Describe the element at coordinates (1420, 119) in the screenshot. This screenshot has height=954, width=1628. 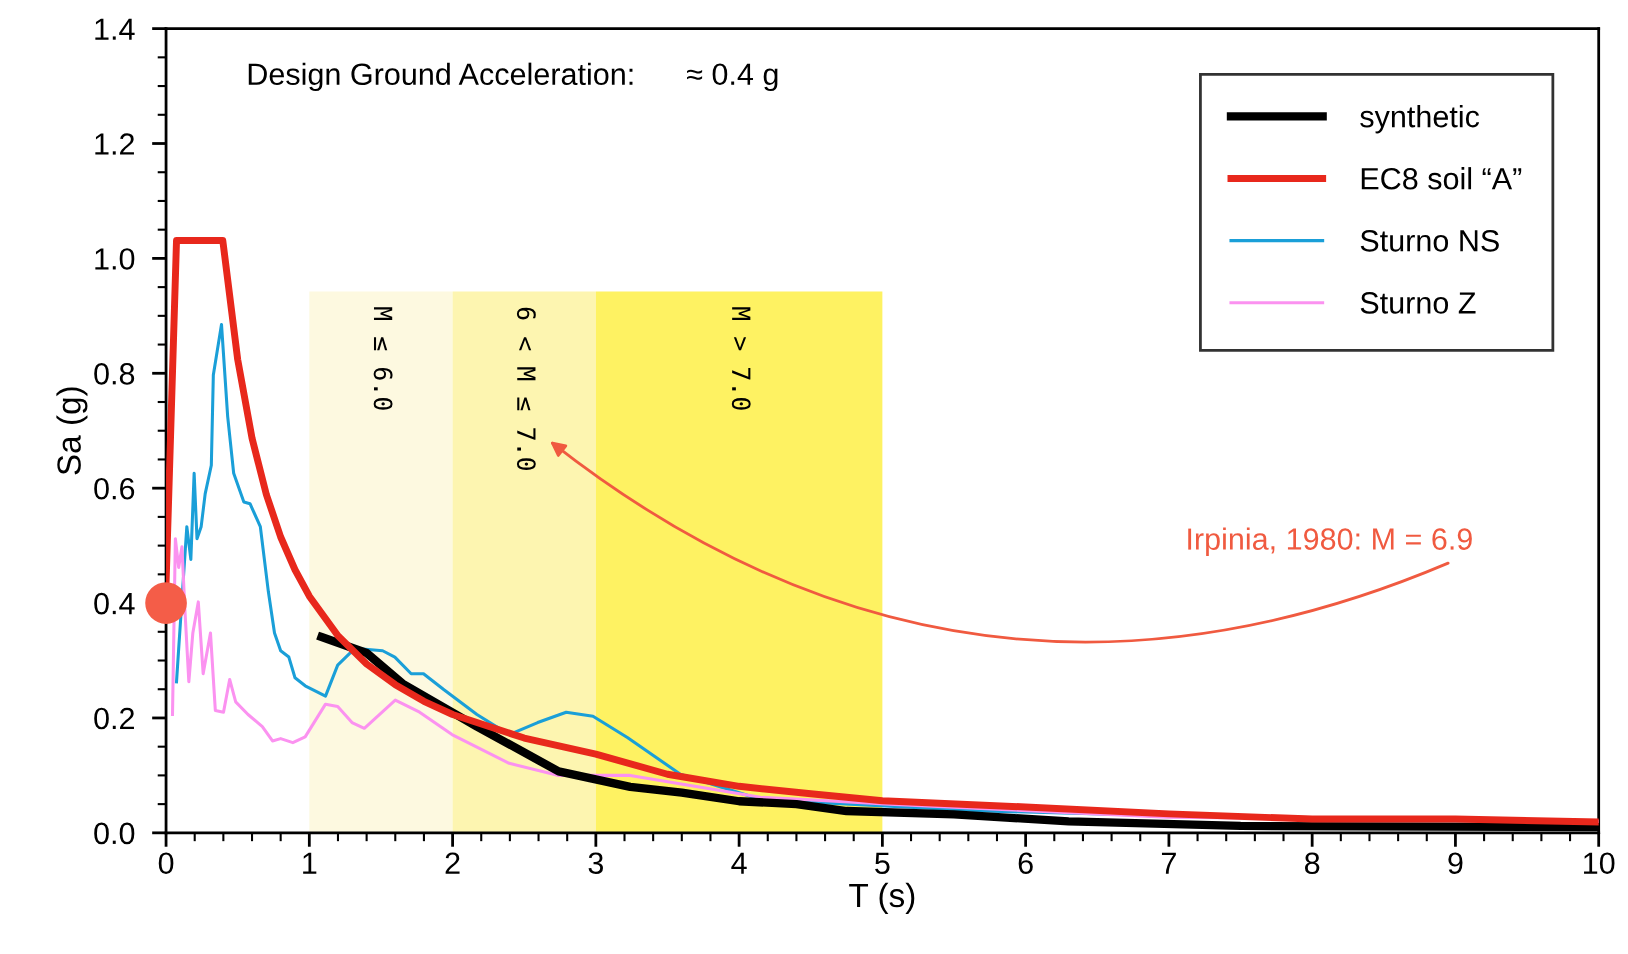
I see `legend-label: synthetic` at that location.